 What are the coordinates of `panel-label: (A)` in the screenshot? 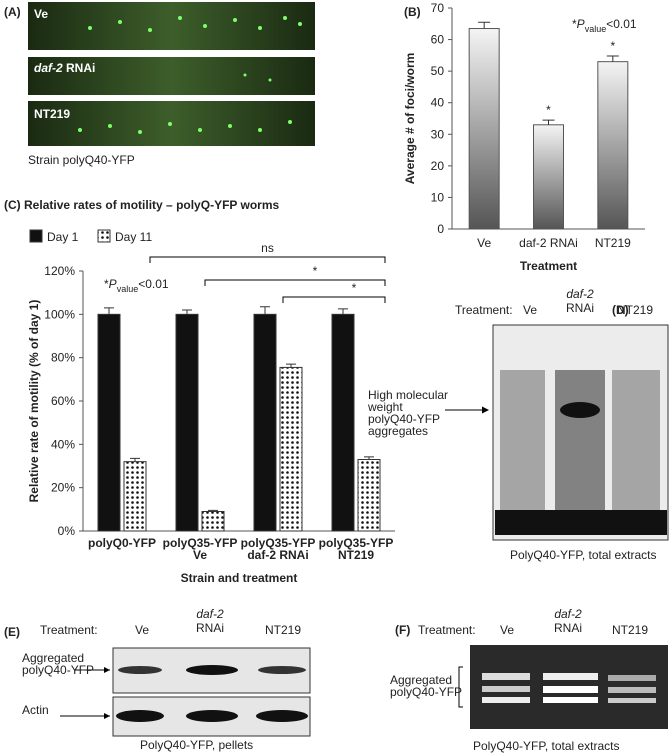 It's located at (12, 12).